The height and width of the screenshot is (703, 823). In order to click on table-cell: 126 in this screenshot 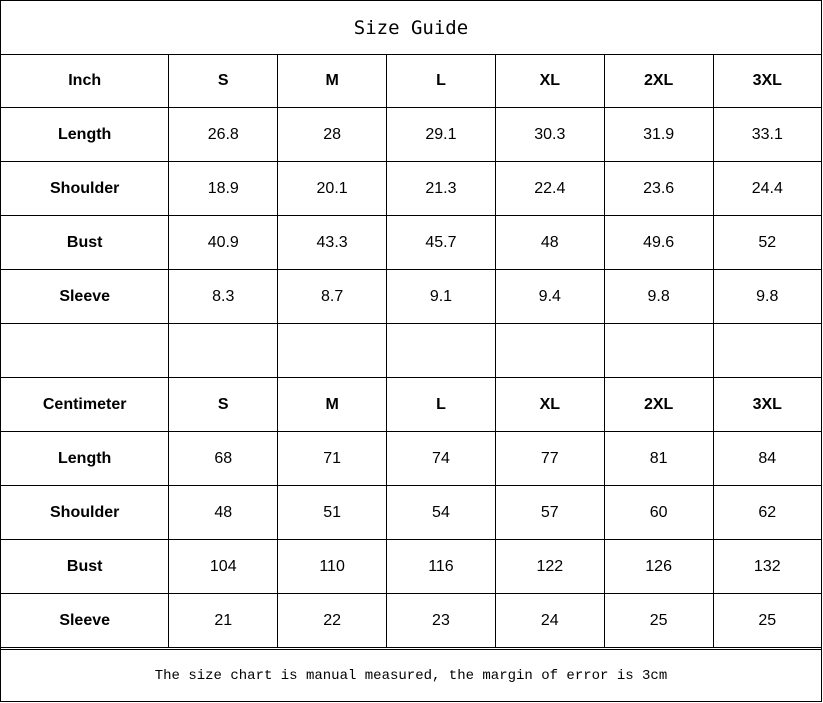, I will do `click(658, 566)`.